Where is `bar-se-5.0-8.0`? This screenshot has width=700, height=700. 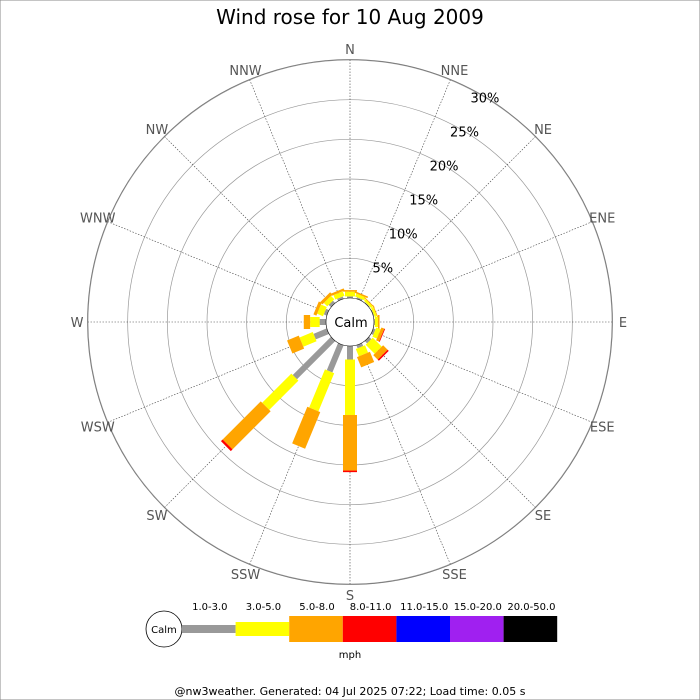
bar-se-5.0-8.0 is located at coordinates (380, 352).